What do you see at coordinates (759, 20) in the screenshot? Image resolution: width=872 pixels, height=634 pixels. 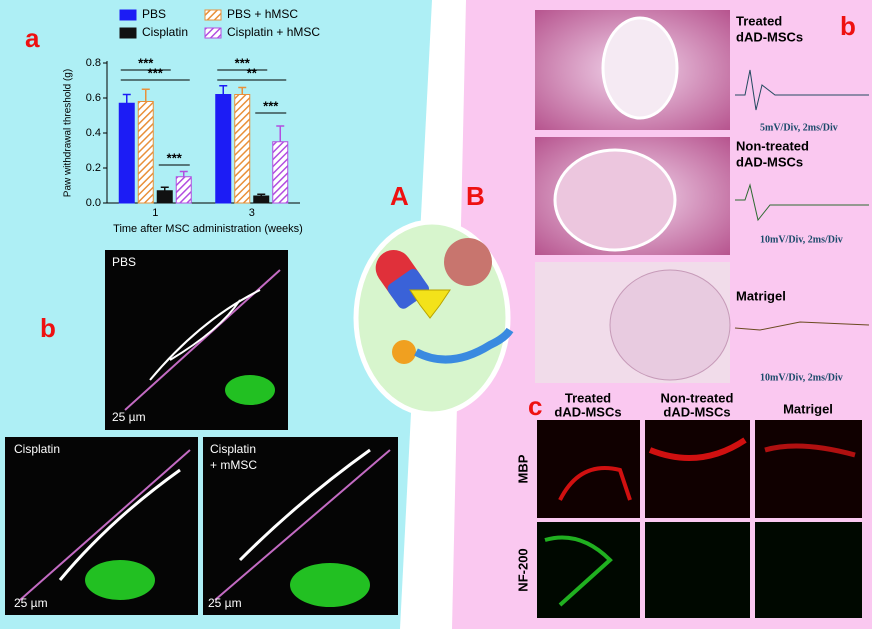 I see `row-label: Treated` at bounding box center [759, 20].